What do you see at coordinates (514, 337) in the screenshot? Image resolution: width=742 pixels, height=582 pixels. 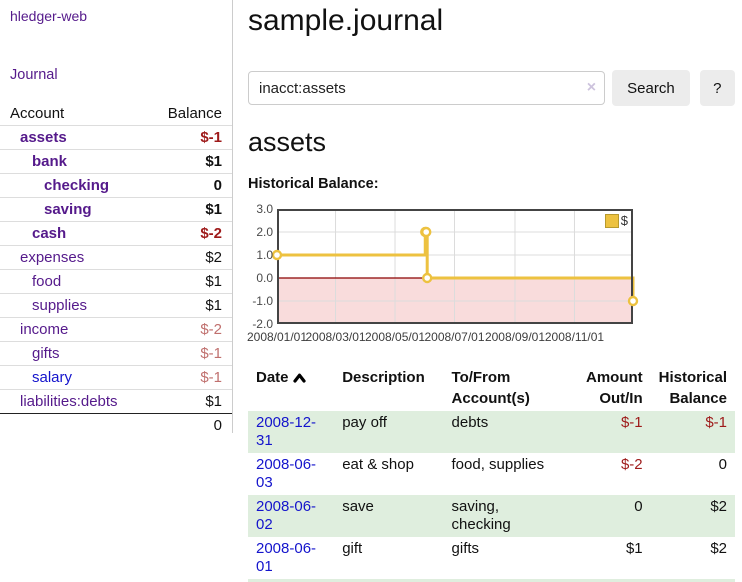 I see `x-axis-tick-label: 2008/09/01` at bounding box center [514, 337].